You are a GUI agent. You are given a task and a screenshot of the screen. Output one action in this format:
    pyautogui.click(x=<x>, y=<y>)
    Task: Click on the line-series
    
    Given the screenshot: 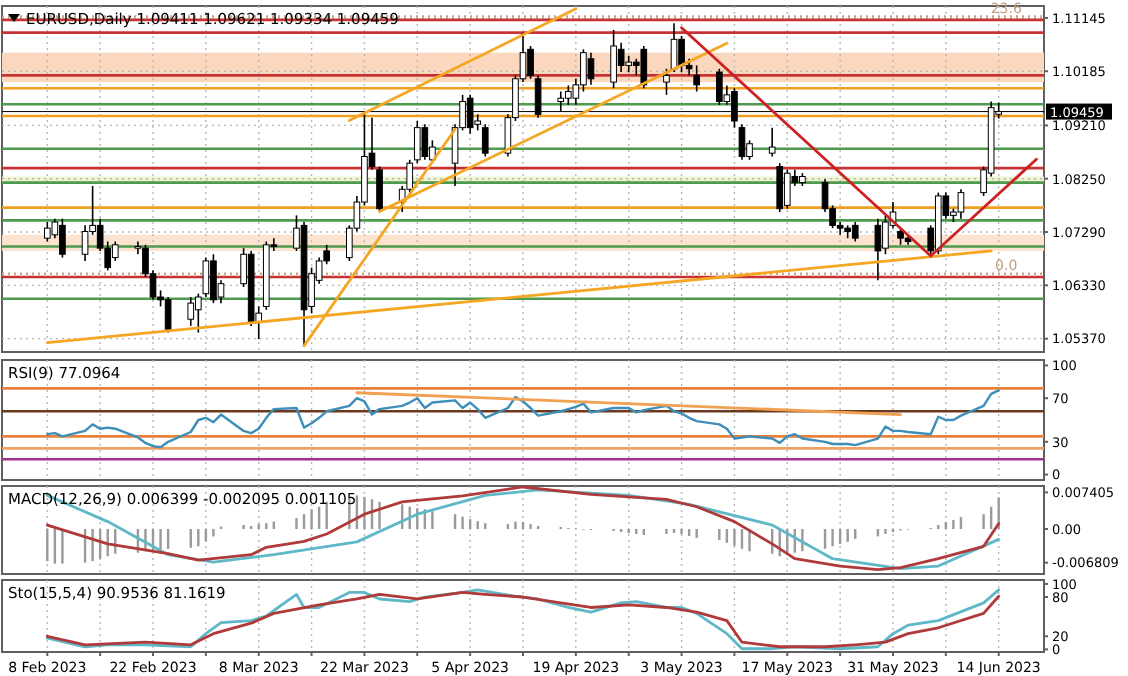 What is the action you would take?
    pyautogui.click(x=523, y=419)
    